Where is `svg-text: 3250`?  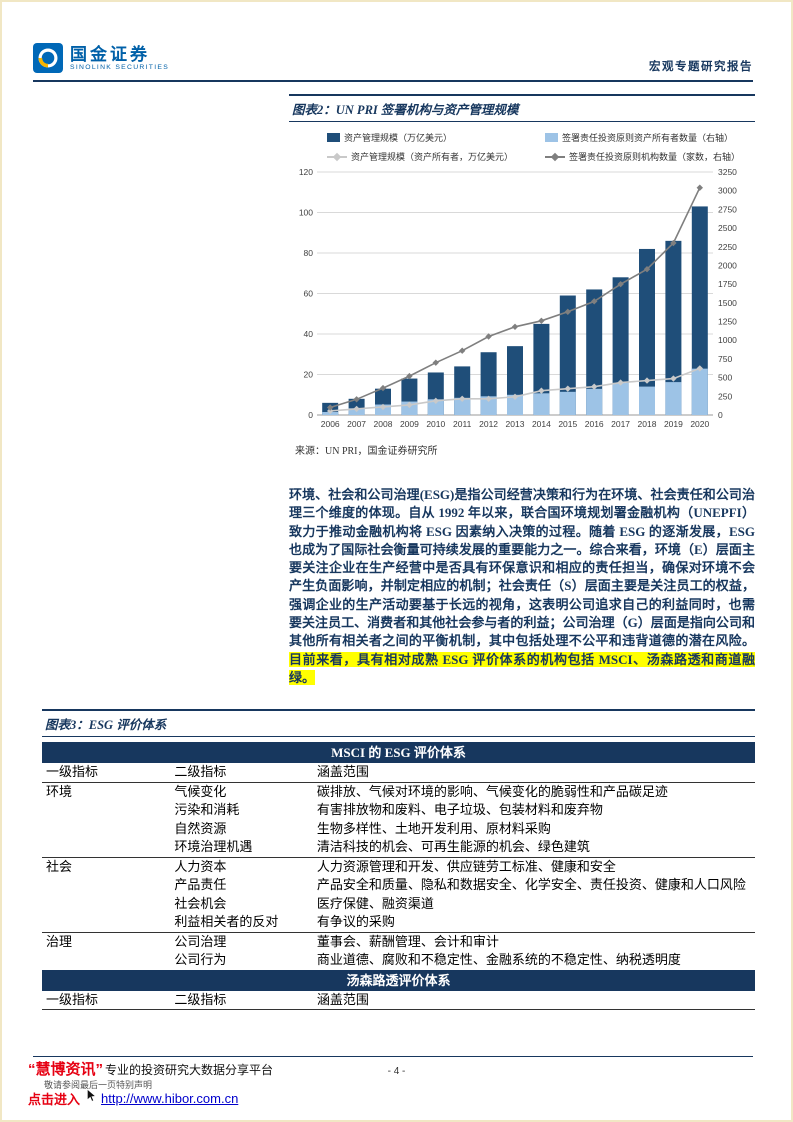
svg-text: 3250 is located at coordinates (727, 172).